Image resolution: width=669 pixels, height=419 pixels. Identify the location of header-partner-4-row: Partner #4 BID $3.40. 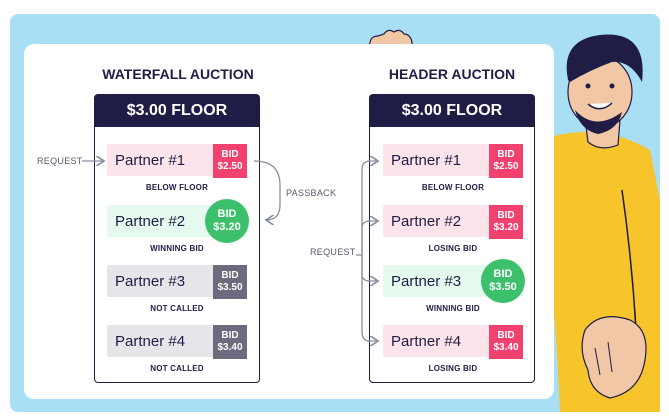
(453, 342).